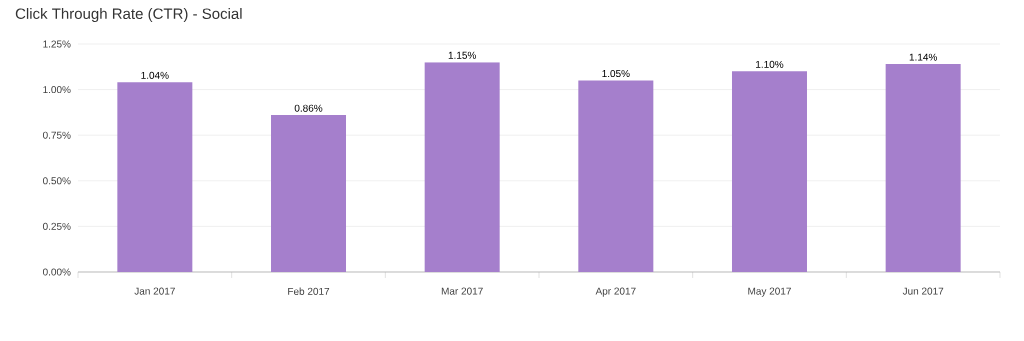 This screenshot has height=341, width=1024. Describe the element at coordinates (56, 181) in the screenshot. I see `y-tick-label: 0.50%` at that location.